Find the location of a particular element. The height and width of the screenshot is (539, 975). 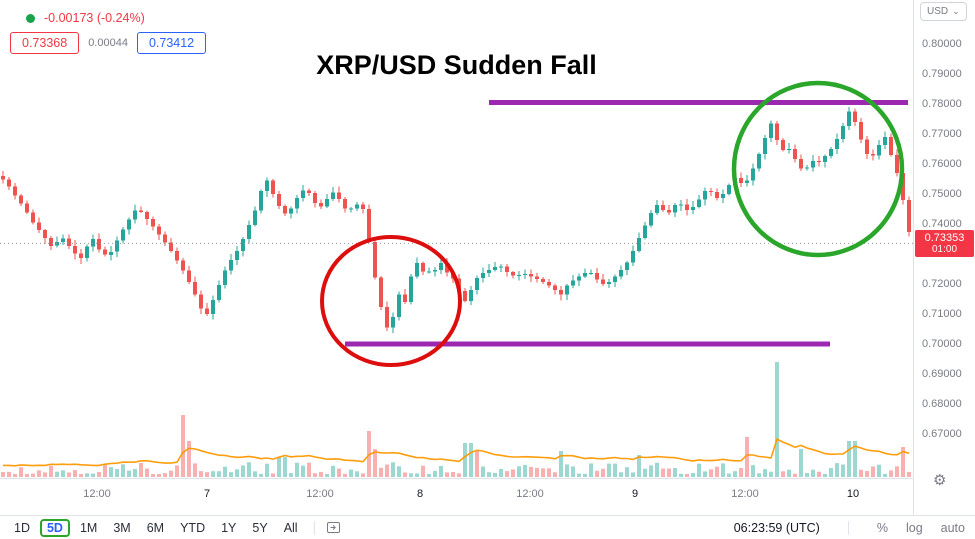

auto-scale-button: auto is located at coordinates (952, 527).